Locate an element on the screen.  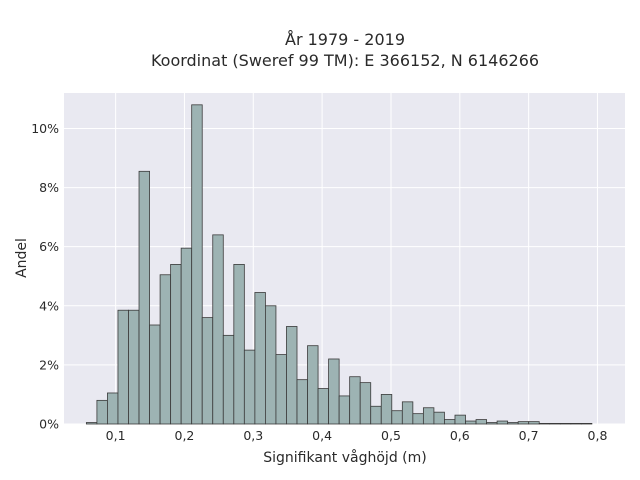
y-axis-ticks: 0% 2% 4% 6% 8% 10% is located at coordinates (45, 276).